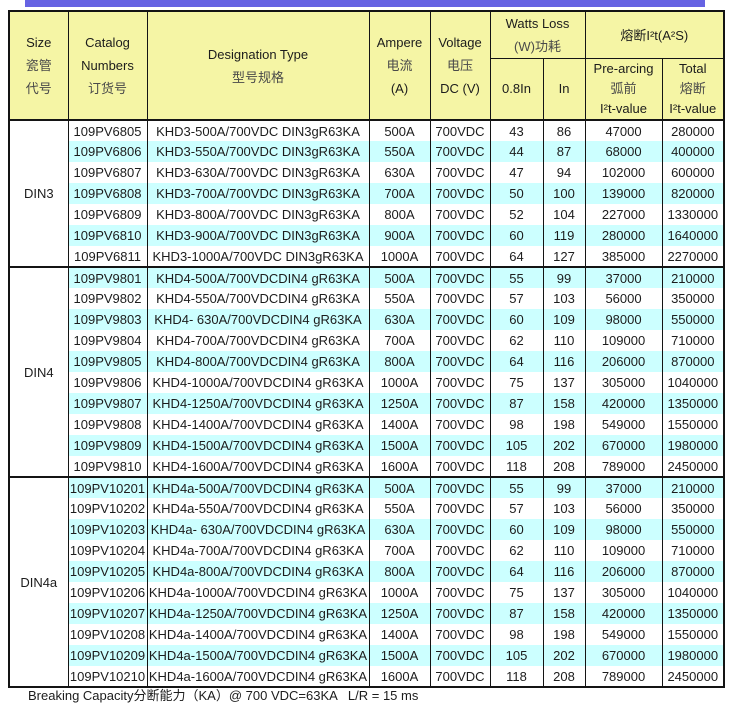 This screenshot has height=704, width=741. Describe the element at coordinates (623, 89) in the screenshot. I see `col-header-prearcing: Pre-arcing 弧前 I²t-value` at that location.